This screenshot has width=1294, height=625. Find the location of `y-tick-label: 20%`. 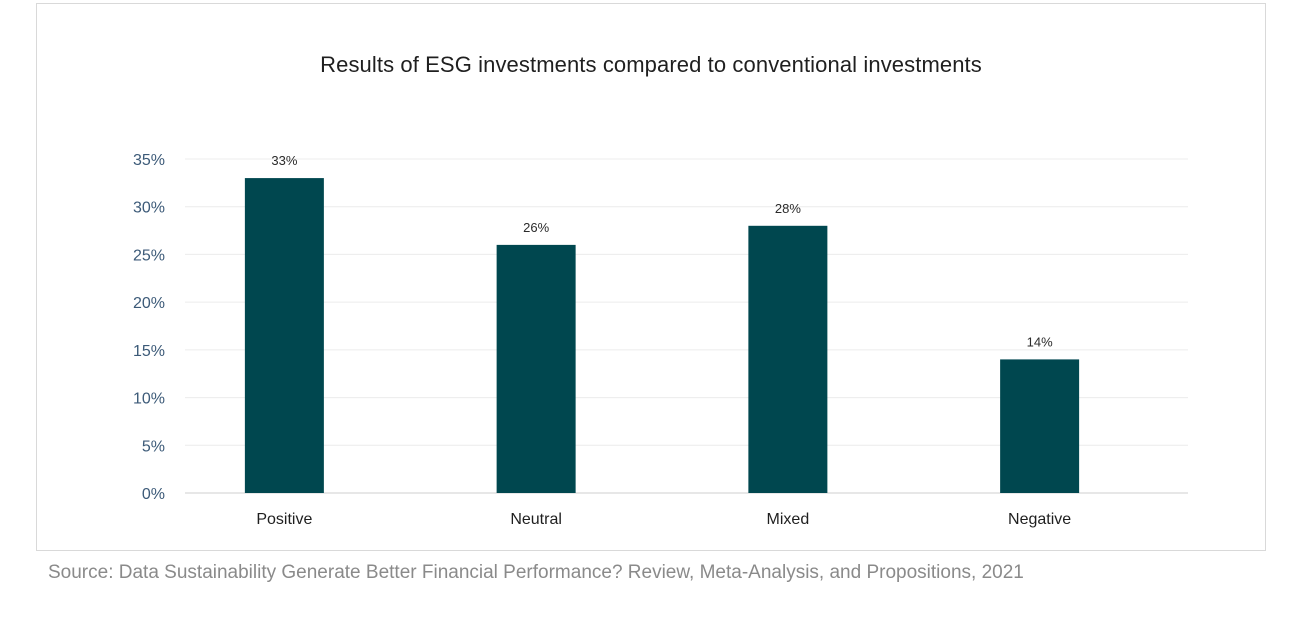

y-tick-label: 20% is located at coordinates (149, 303).